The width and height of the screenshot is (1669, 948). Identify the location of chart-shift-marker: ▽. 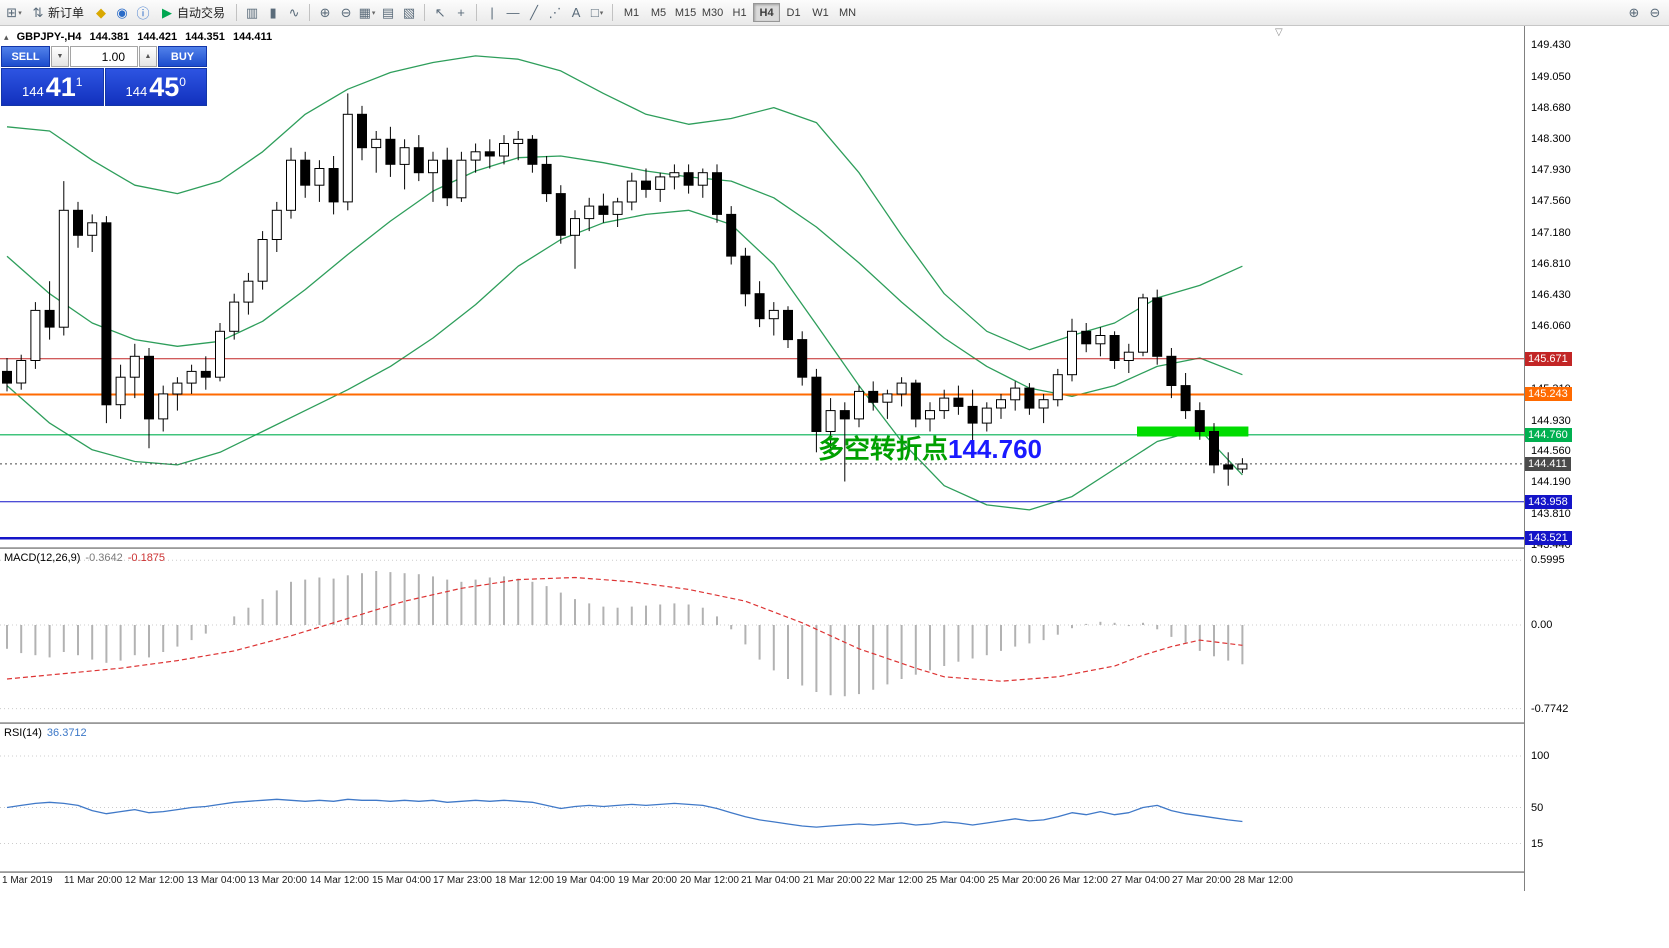
(1279, 32).